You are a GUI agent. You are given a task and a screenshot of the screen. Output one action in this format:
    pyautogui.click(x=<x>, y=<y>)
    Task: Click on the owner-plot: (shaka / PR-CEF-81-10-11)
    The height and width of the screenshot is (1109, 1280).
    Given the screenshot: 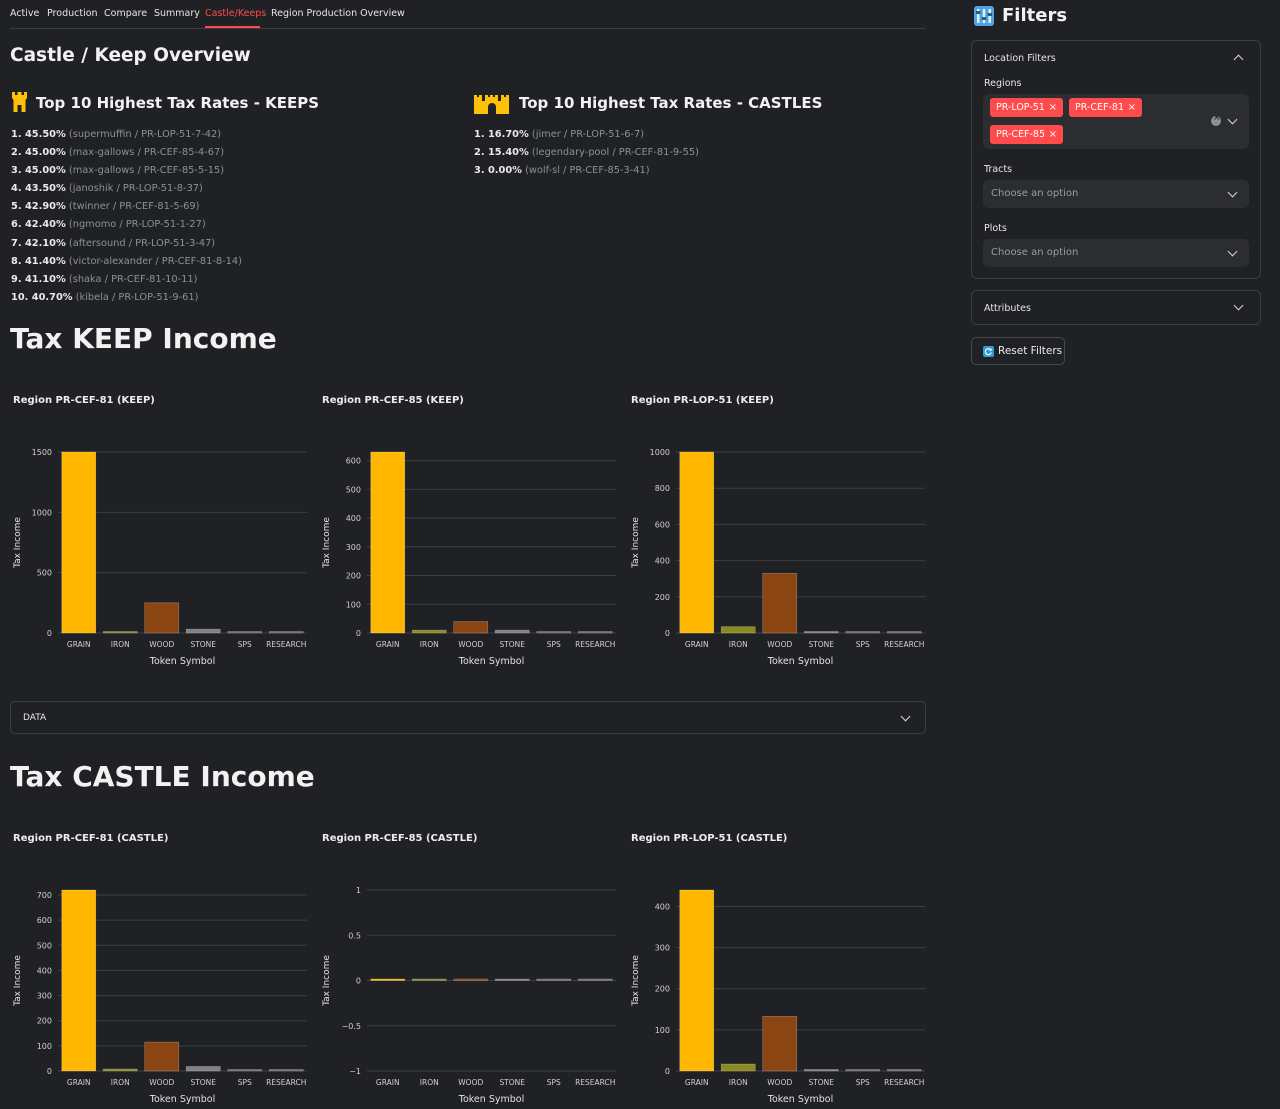 What is the action you would take?
    pyautogui.click(x=133, y=279)
    